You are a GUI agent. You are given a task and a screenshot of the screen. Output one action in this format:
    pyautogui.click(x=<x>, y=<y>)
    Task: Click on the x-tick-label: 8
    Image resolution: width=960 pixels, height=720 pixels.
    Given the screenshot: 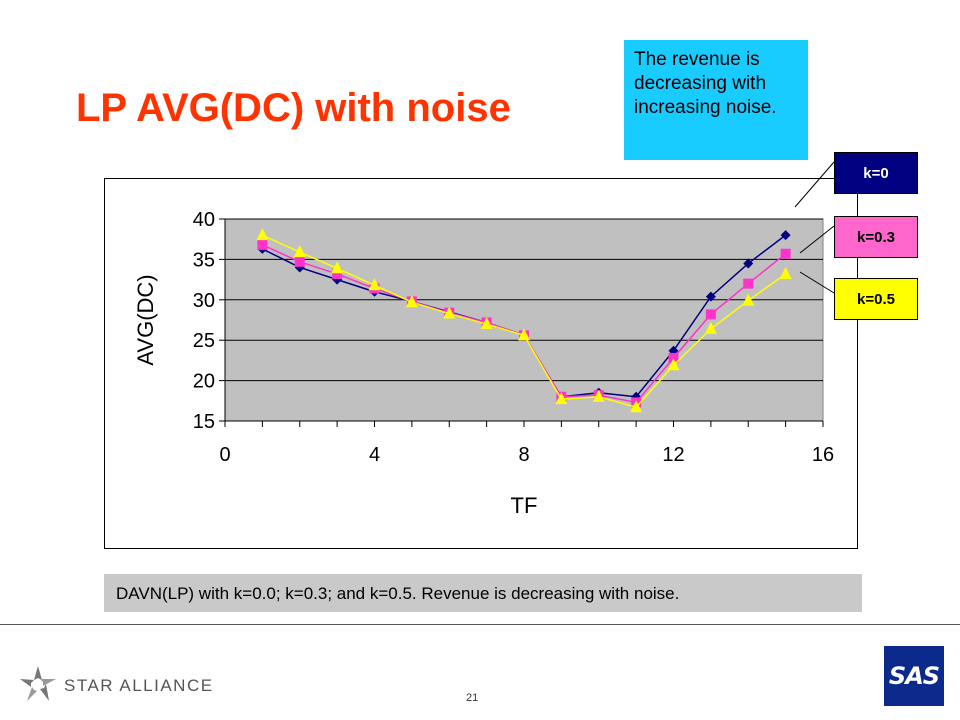 What is the action you would take?
    pyautogui.click(x=523, y=455)
    